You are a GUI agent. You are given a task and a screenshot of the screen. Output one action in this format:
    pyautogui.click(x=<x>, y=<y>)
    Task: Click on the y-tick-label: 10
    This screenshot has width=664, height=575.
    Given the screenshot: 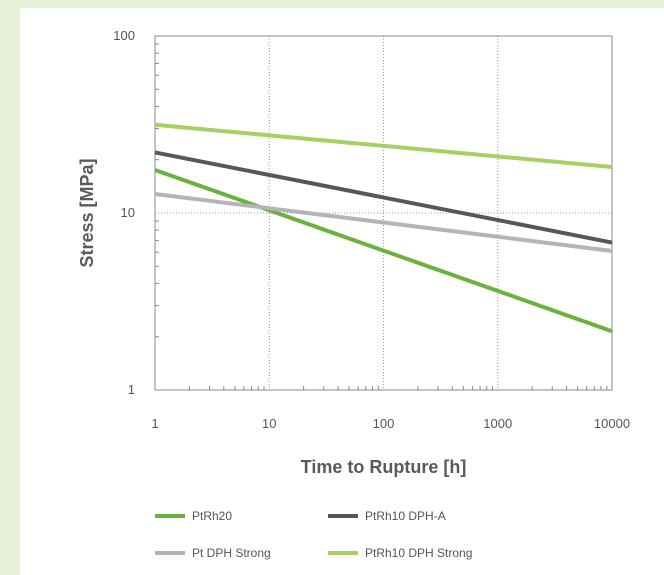 What is the action you would take?
    pyautogui.click(x=128, y=212)
    